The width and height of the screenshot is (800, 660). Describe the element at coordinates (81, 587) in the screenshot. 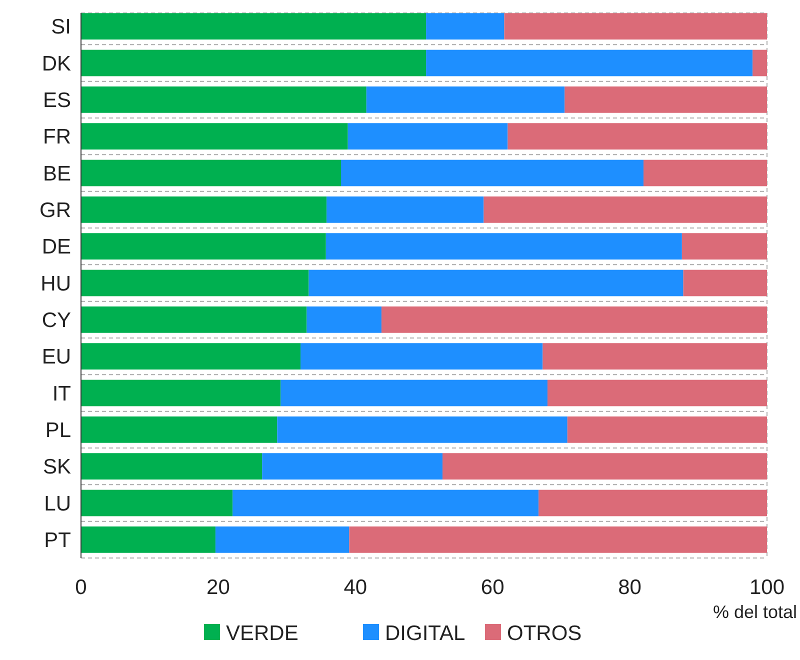

I see `x-tick-label: 0` at that location.